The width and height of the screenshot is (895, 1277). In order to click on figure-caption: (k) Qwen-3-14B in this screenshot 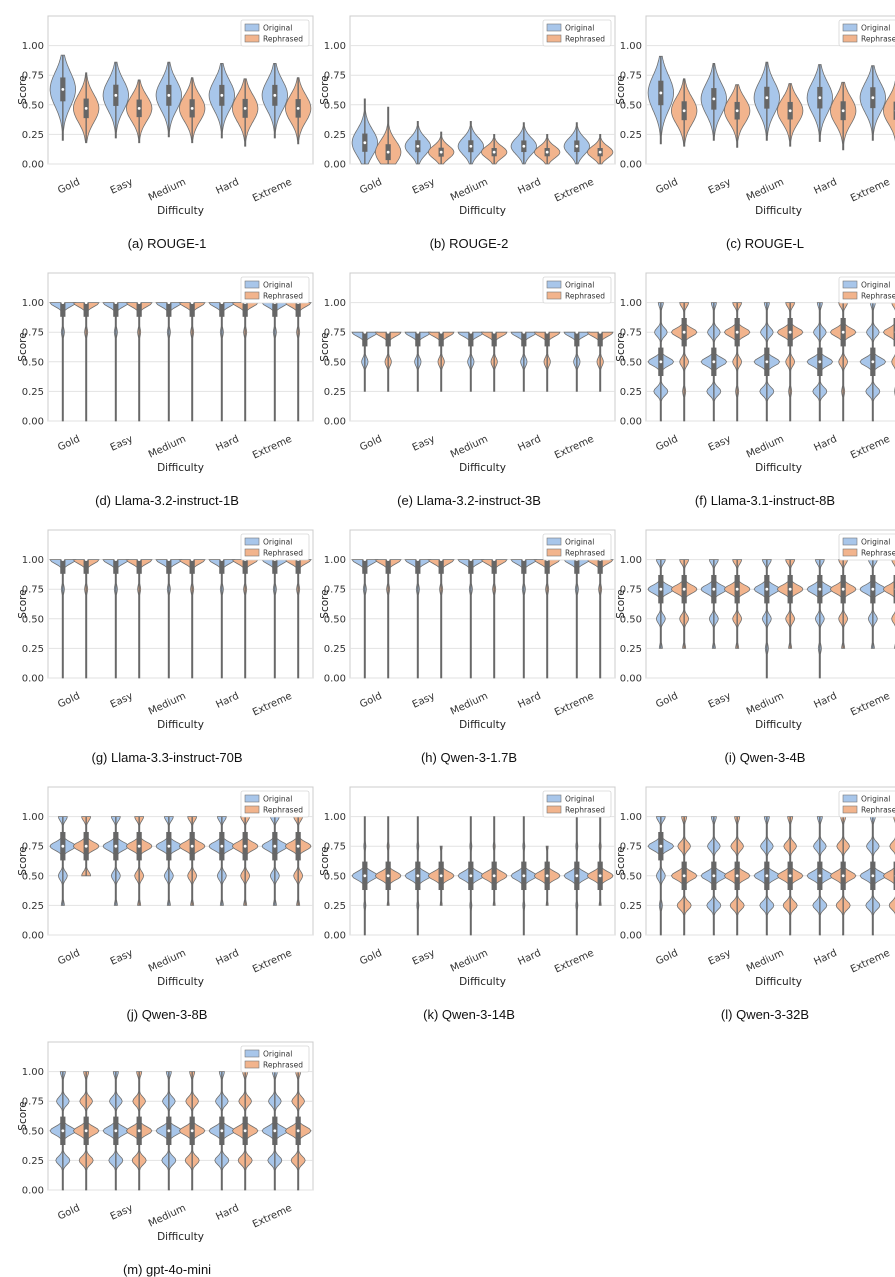, I will do `click(469, 1014)`.